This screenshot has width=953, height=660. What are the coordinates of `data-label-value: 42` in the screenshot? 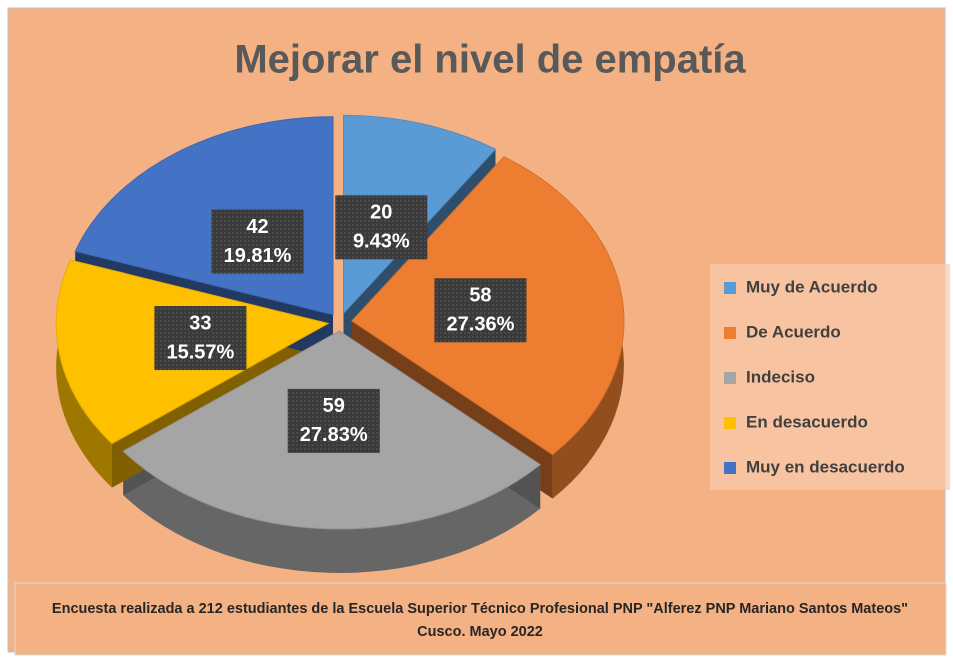 It's located at (257, 227).